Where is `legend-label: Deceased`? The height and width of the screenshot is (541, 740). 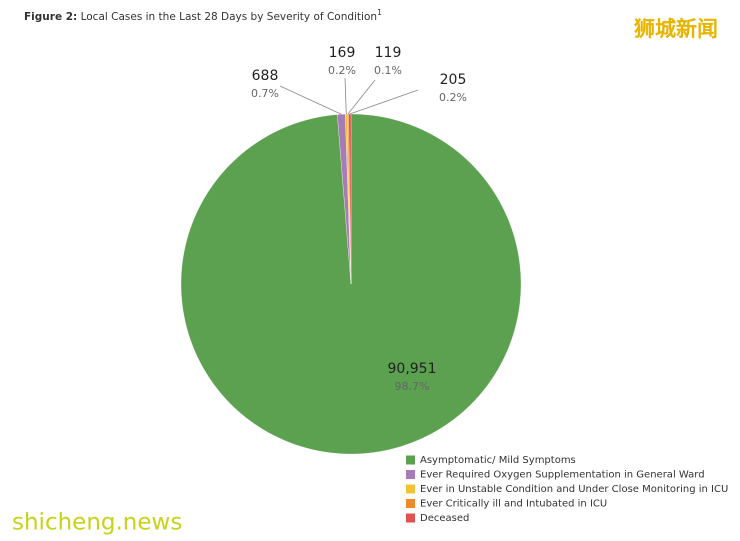
legend-label: Deceased is located at coordinates (444, 518).